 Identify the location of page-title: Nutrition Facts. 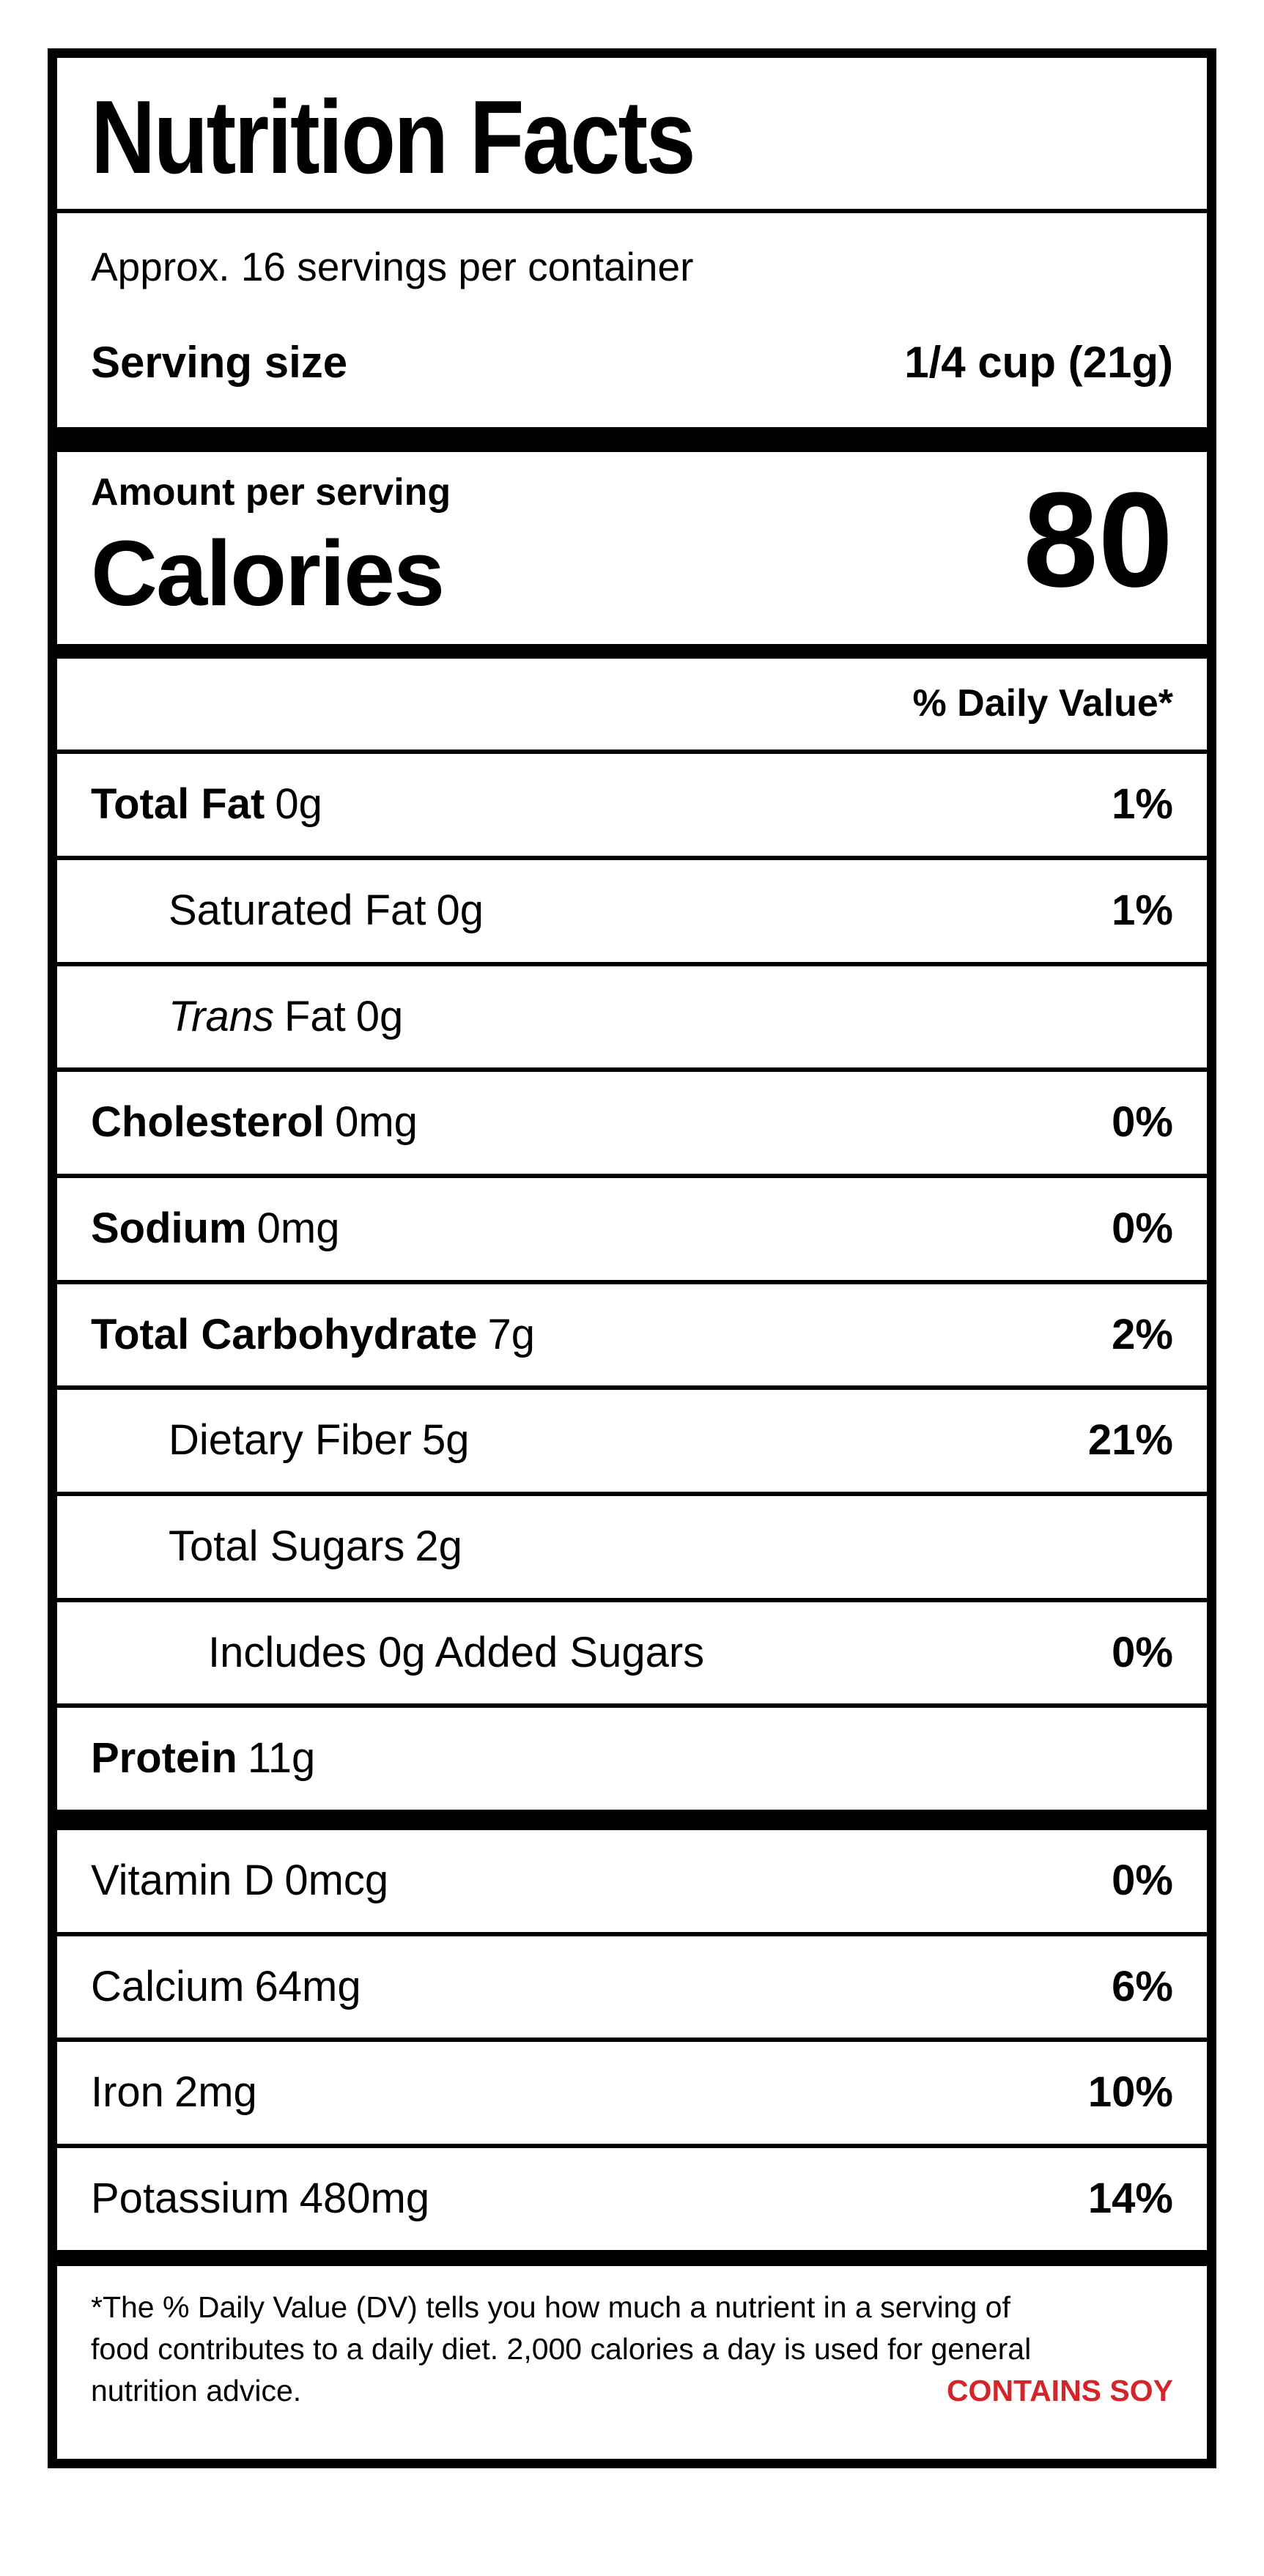
(393, 137).